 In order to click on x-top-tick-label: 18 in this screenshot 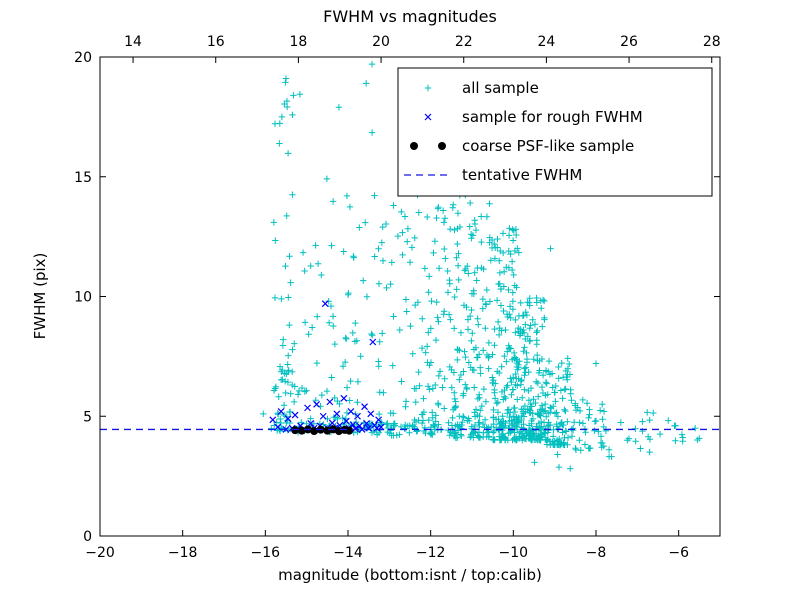, I will do `click(298, 42)`.